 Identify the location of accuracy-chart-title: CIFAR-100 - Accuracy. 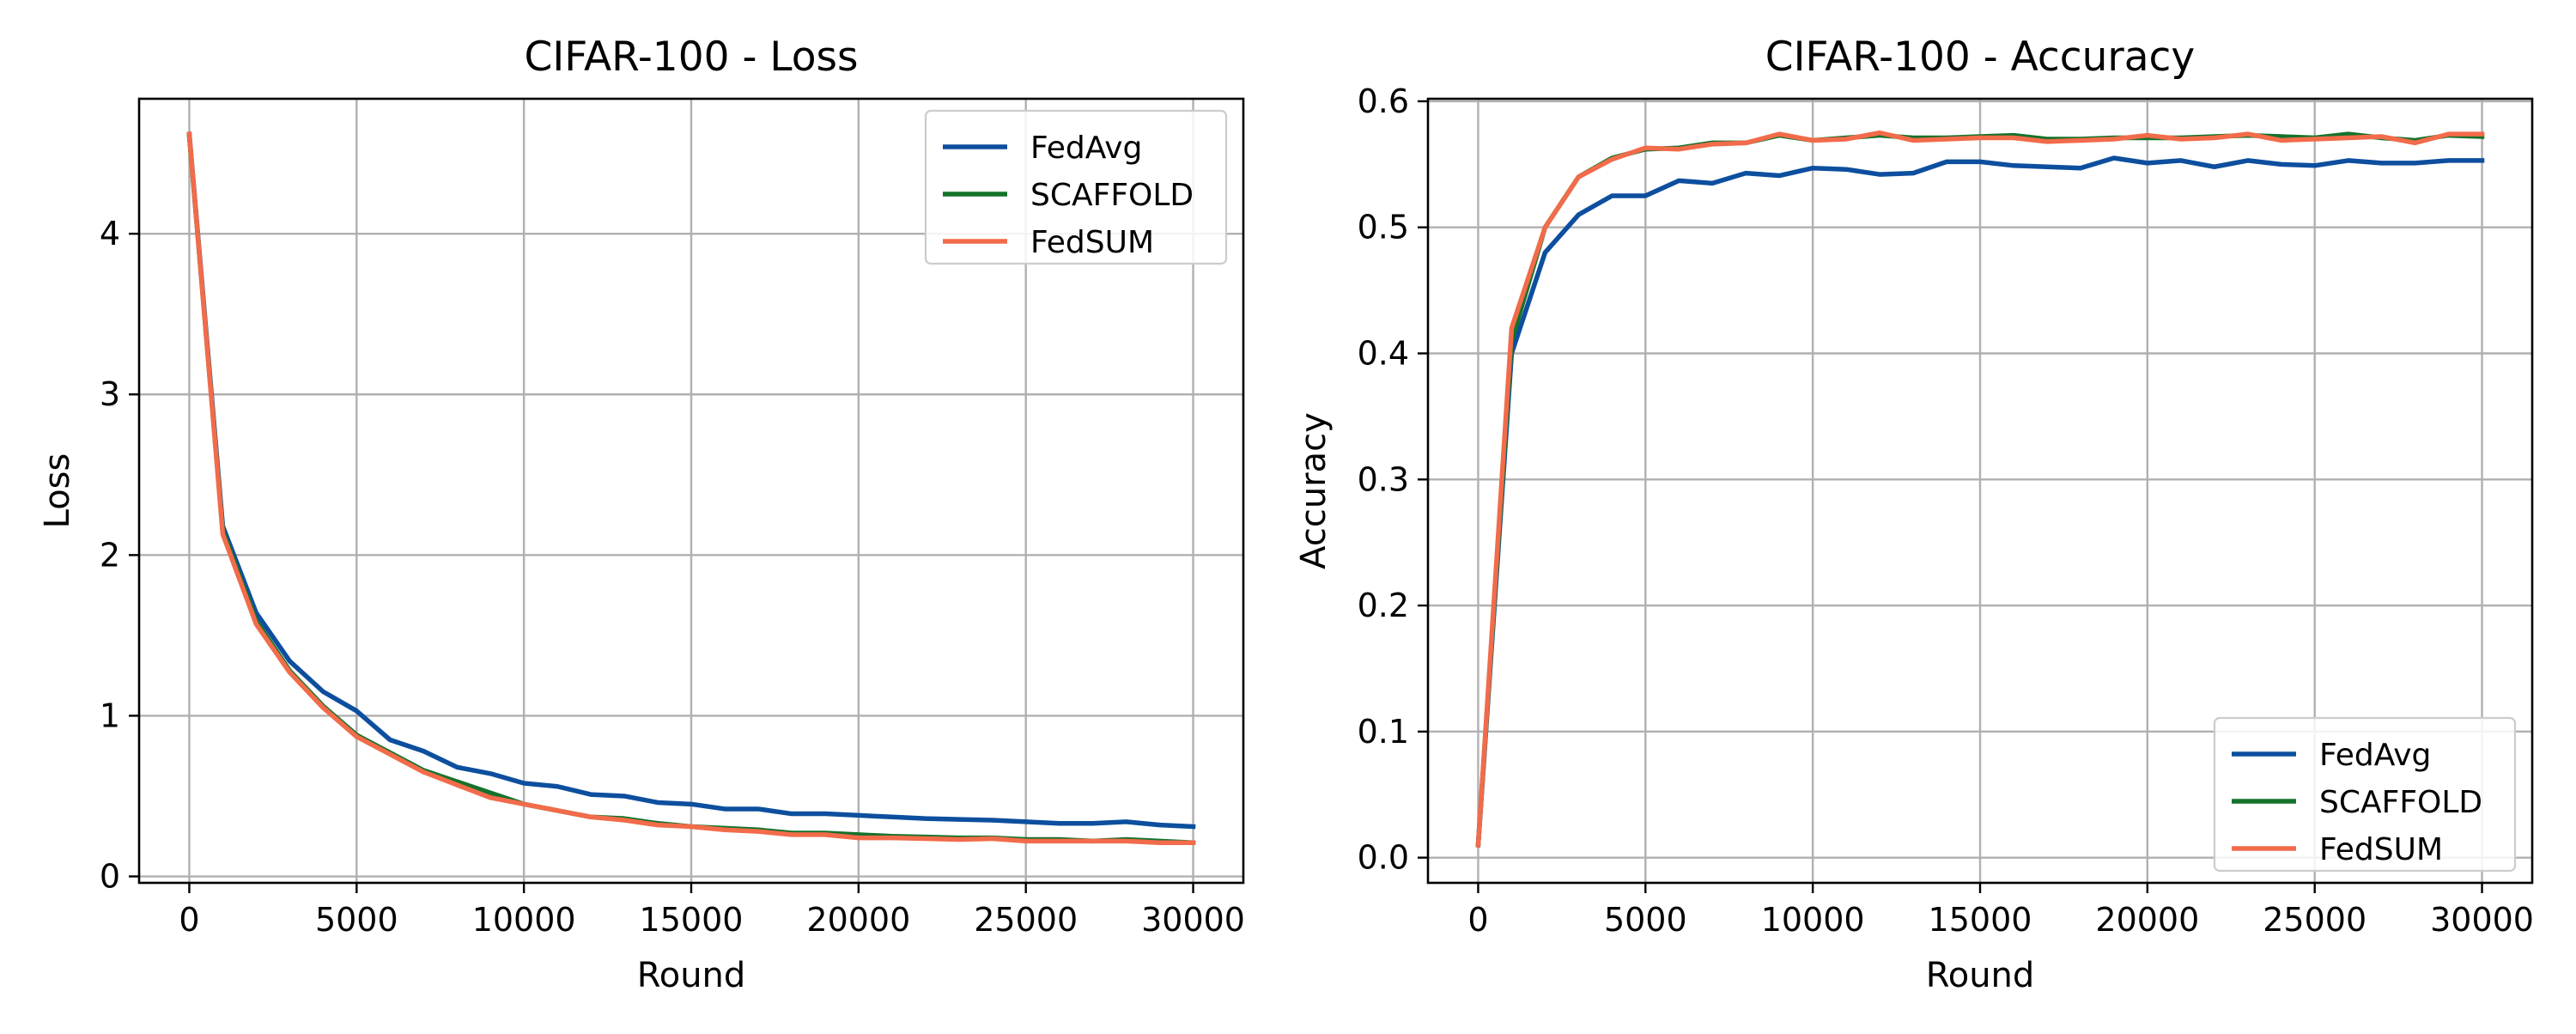
(1980, 57).